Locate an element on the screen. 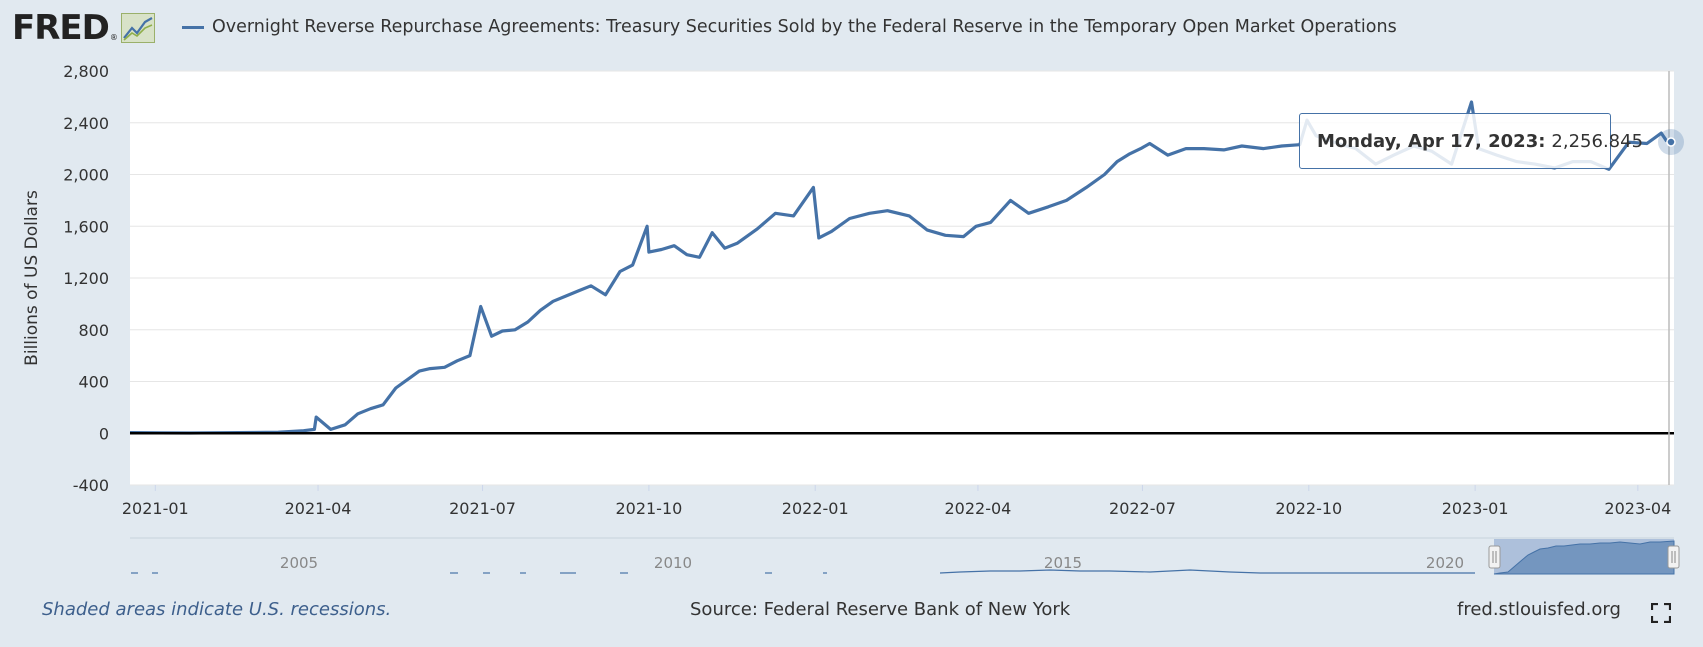  y-tick-label: 1,200 is located at coordinates (86, 278).